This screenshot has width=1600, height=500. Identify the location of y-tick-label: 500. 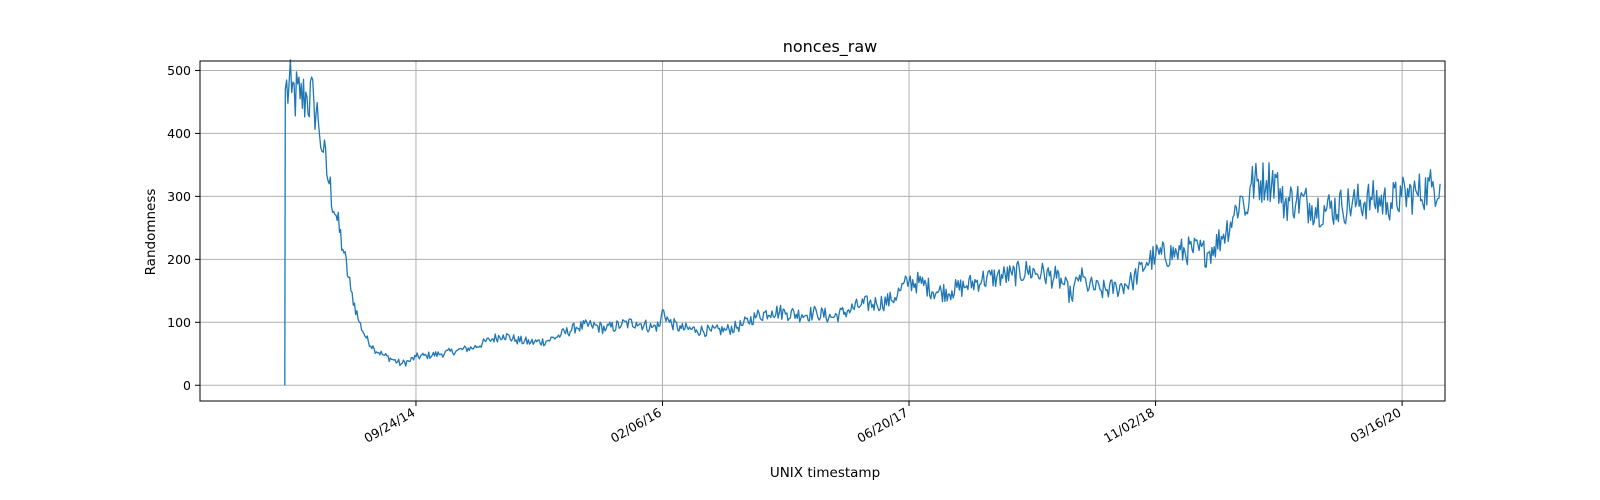
(179, 70).